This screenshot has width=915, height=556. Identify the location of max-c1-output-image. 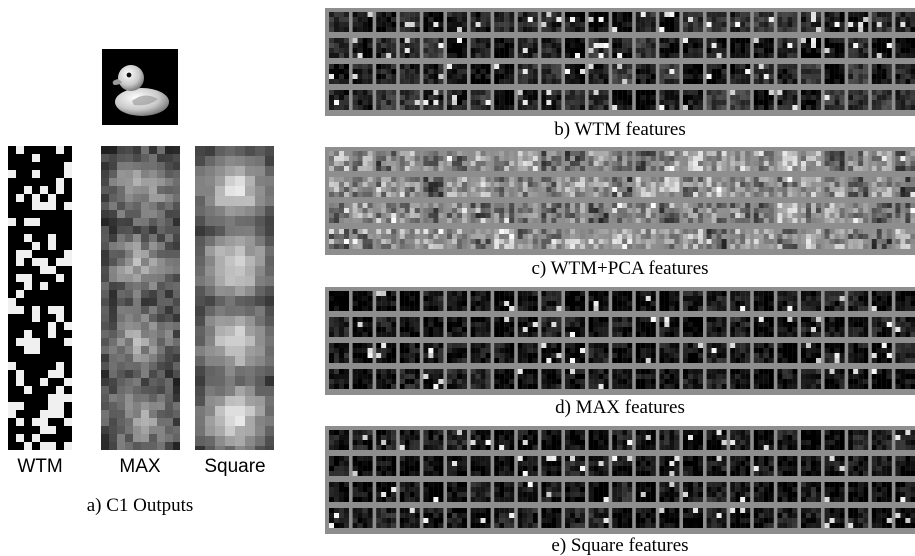
(140, 298).